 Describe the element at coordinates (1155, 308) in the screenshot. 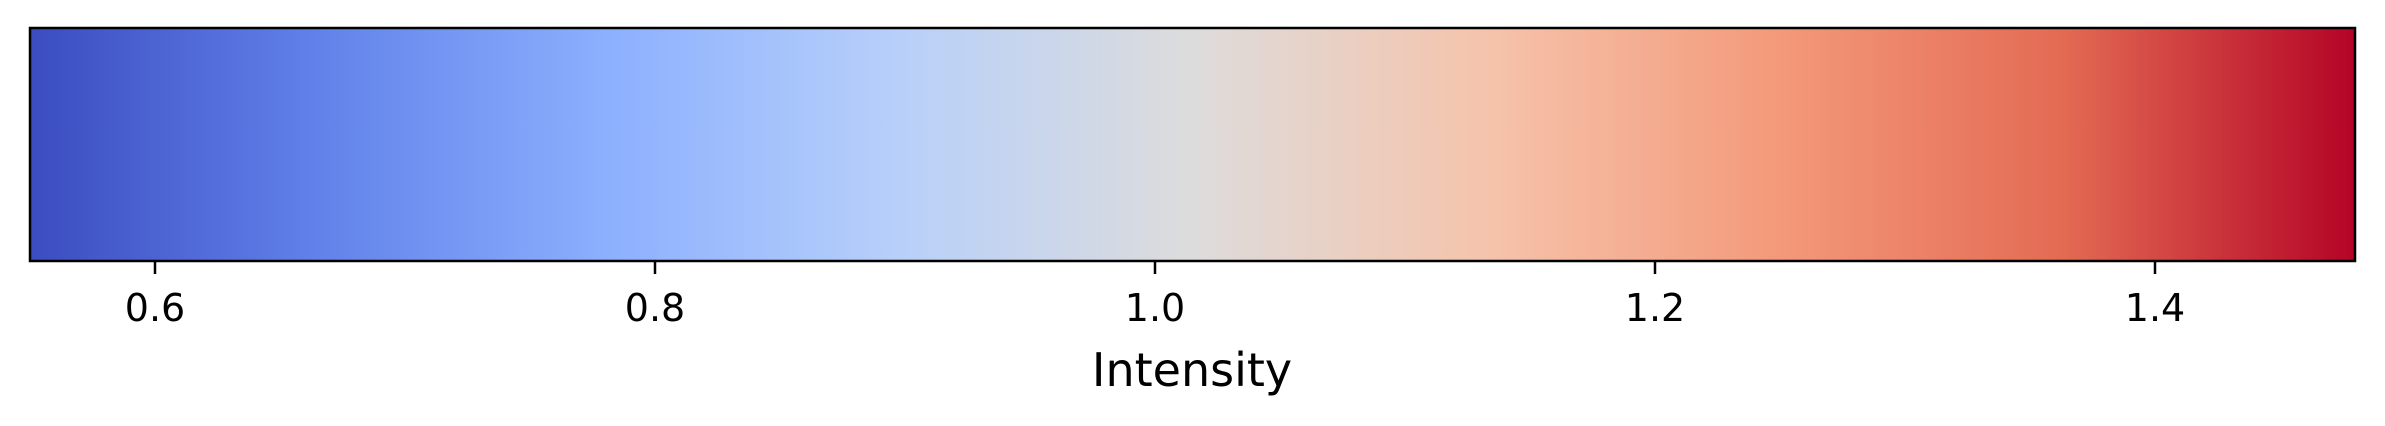

I see `tick-label-2: 1.0` at that location.